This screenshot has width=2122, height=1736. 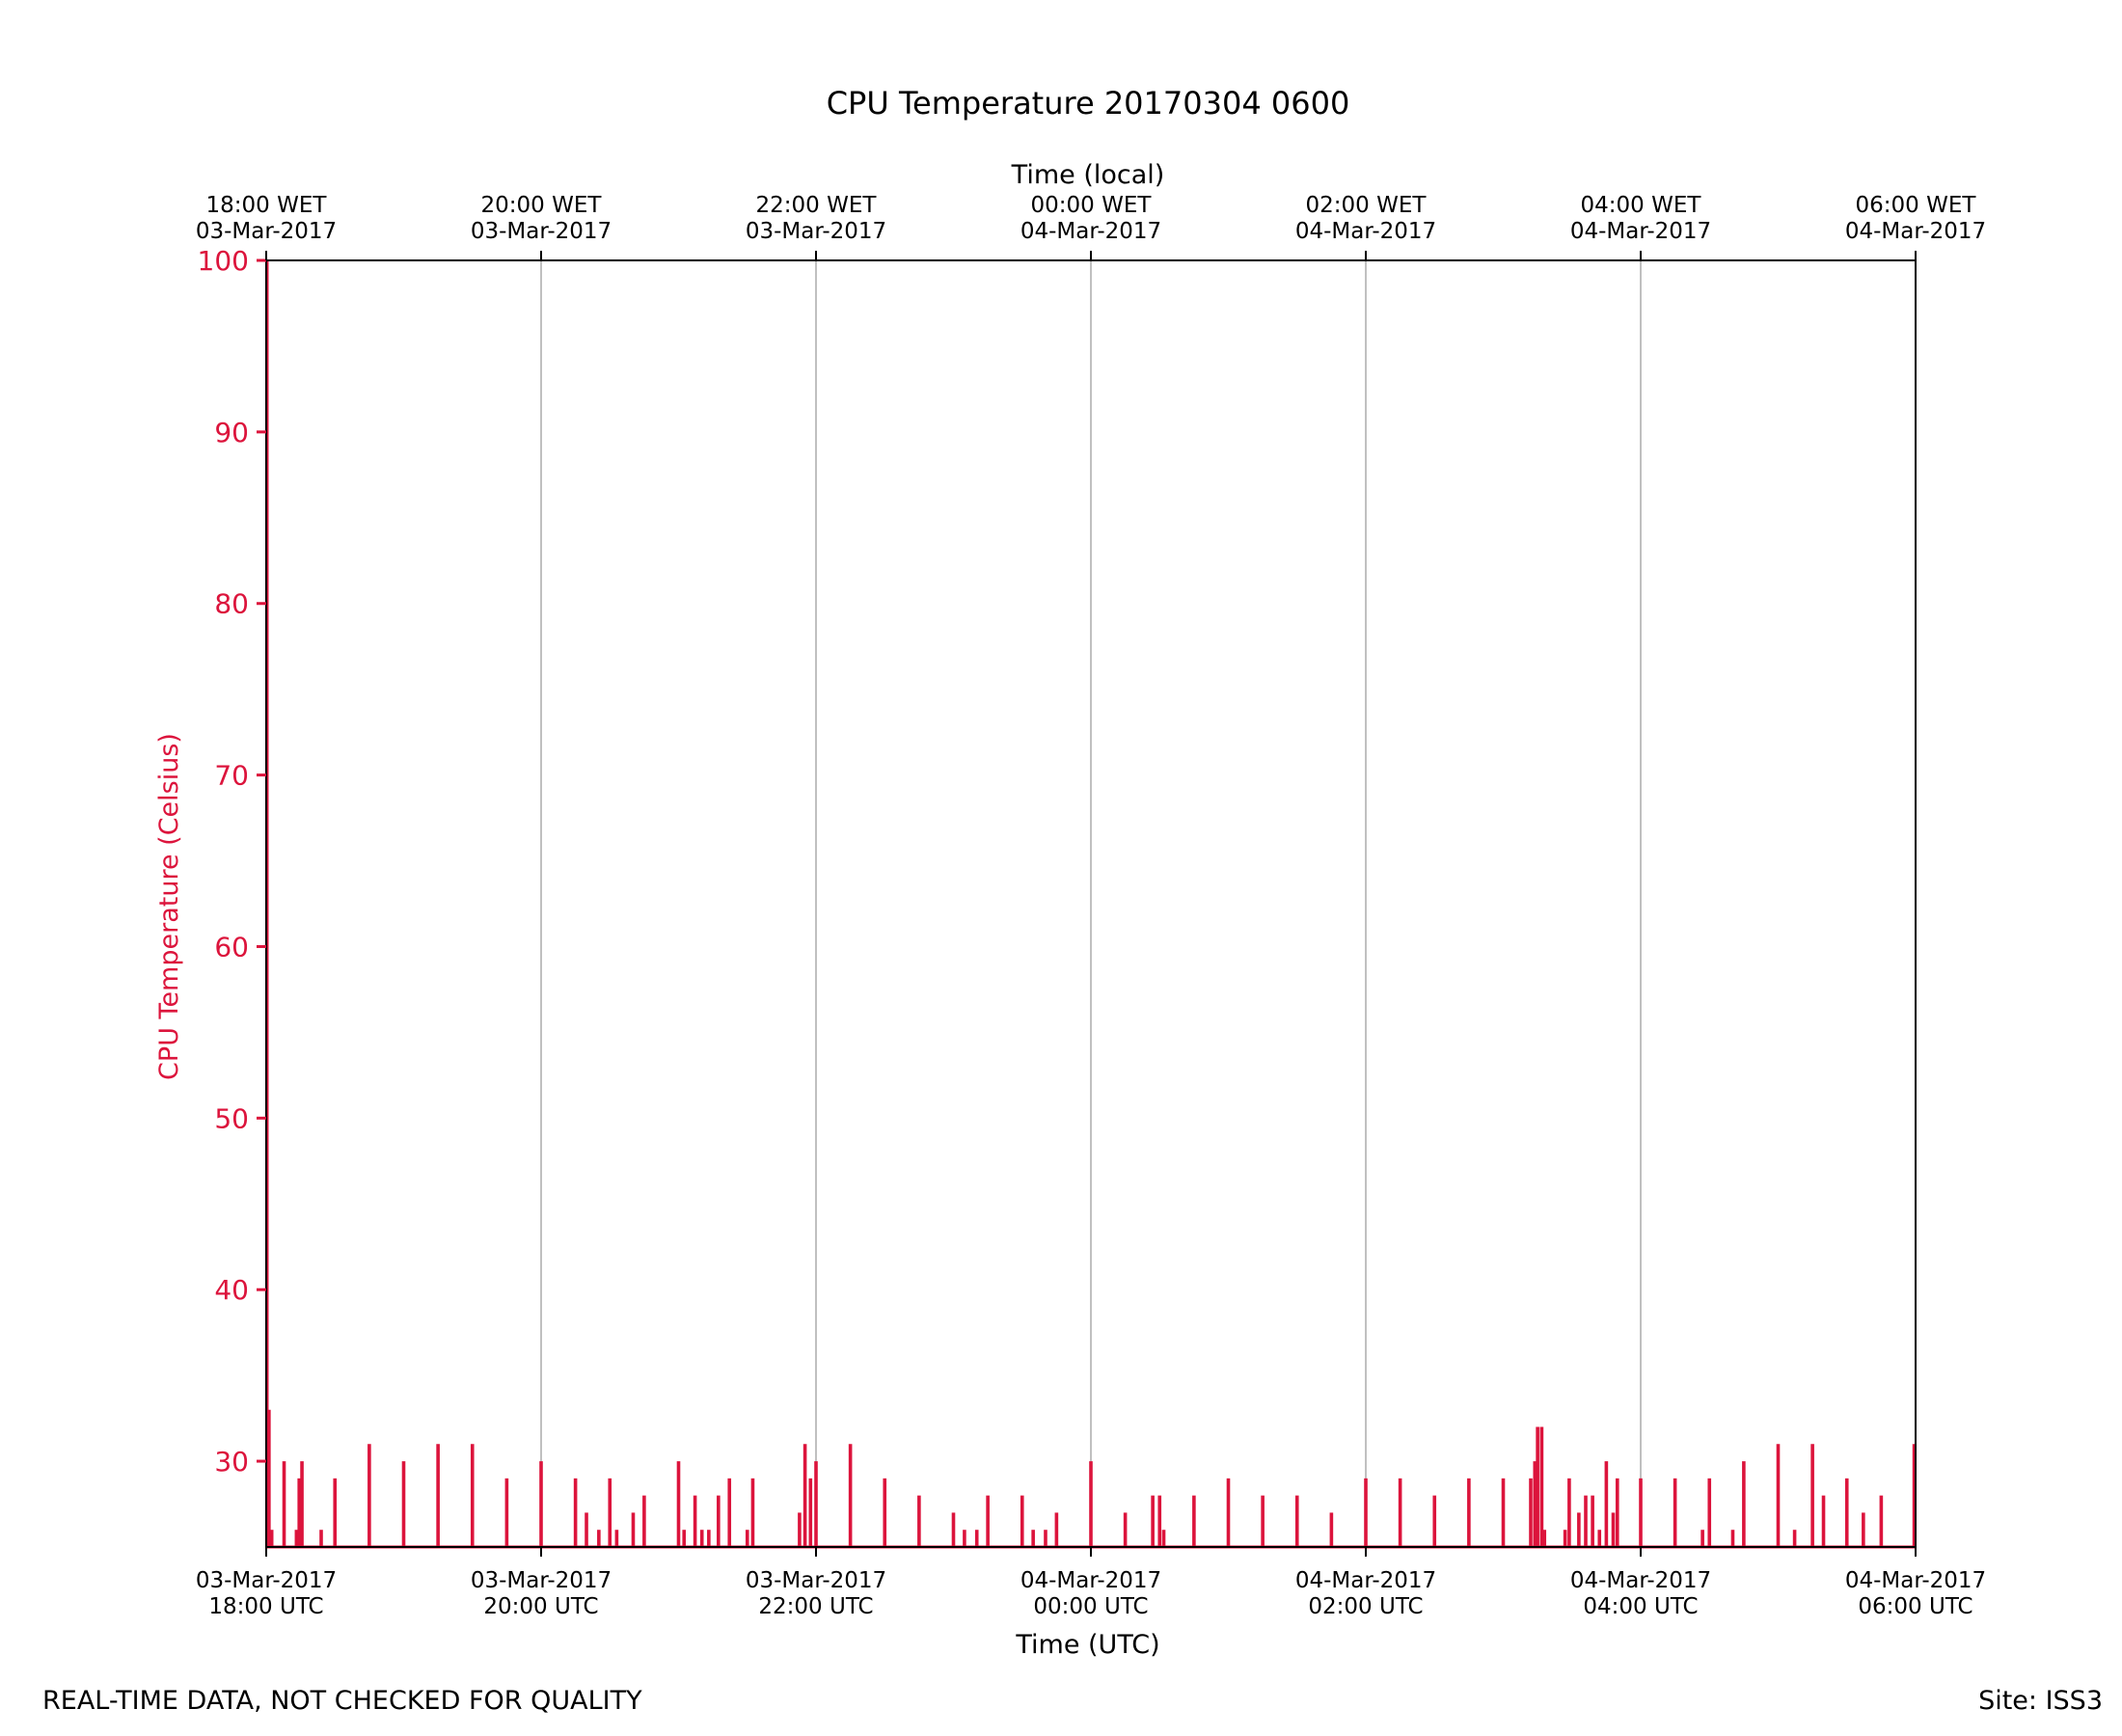 What do you see at coordinates (541, 1606) in the screenshot?
I see `x-tick-label-time: 20:00 UTC` at bounding box center [541, 1606].